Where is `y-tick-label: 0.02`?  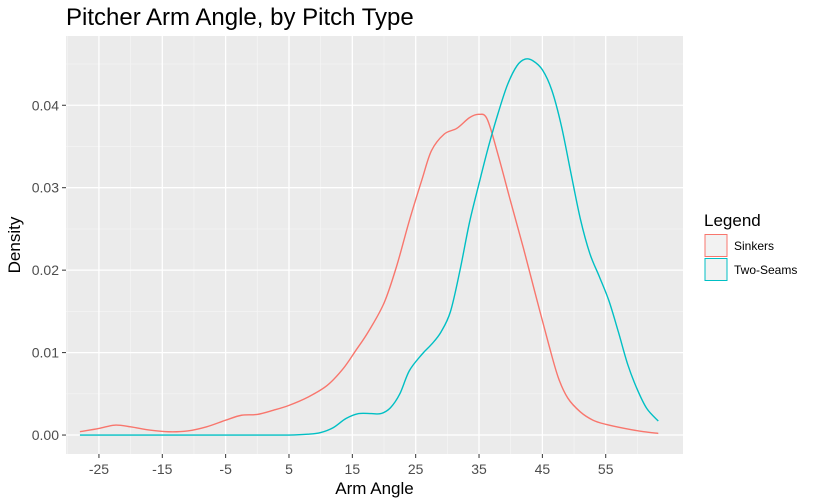 y-tick-label: 0.02 is located at coordinates (45, 270).